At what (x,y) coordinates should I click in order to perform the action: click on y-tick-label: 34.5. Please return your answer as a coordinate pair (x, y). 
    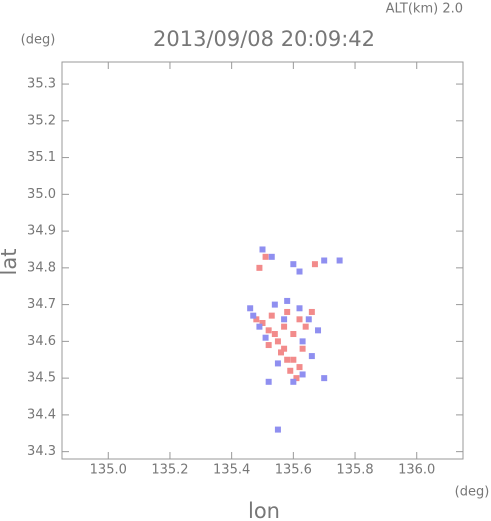
    Looking at the image, I should click on (41, 378).